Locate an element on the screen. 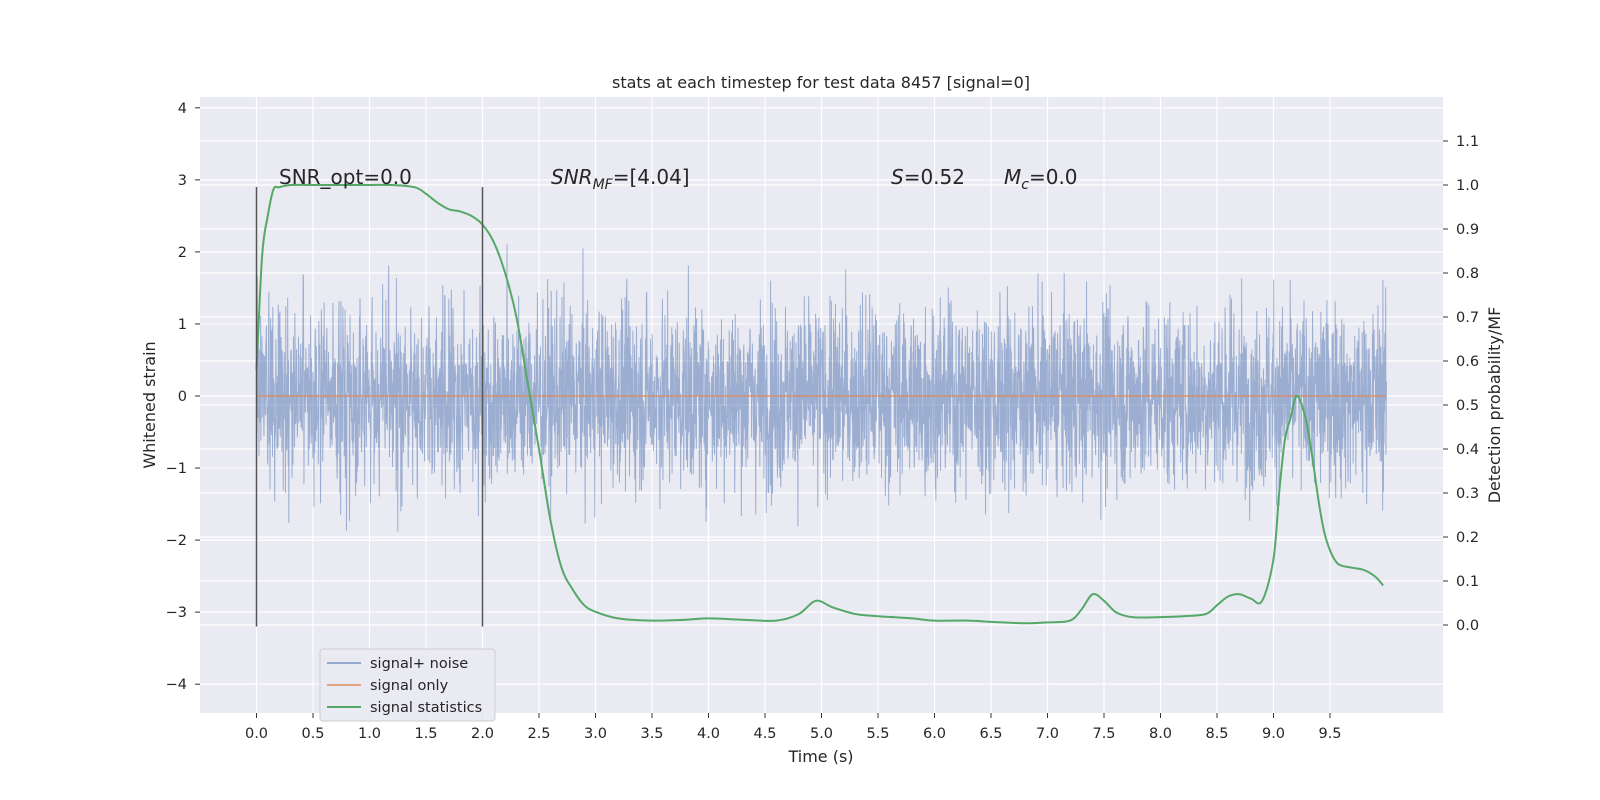 The height and width of the screenshot is (800, 1600). x-tick-label: 9.5 is located at coordinates (1329, 734).